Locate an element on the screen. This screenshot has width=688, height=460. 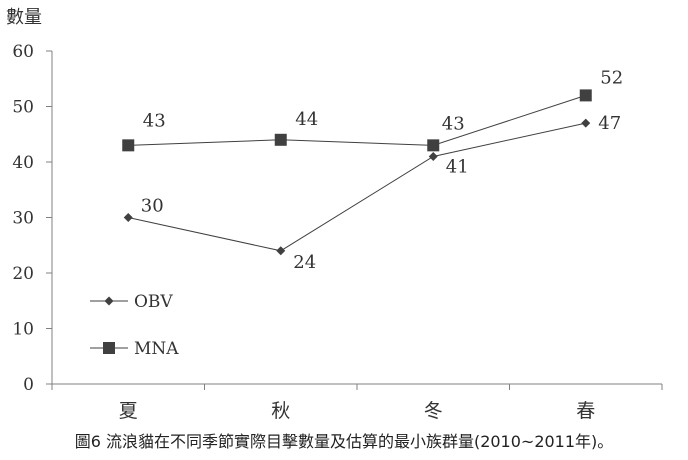
data-label-obv: 41 is located at coordinates (457, 166).